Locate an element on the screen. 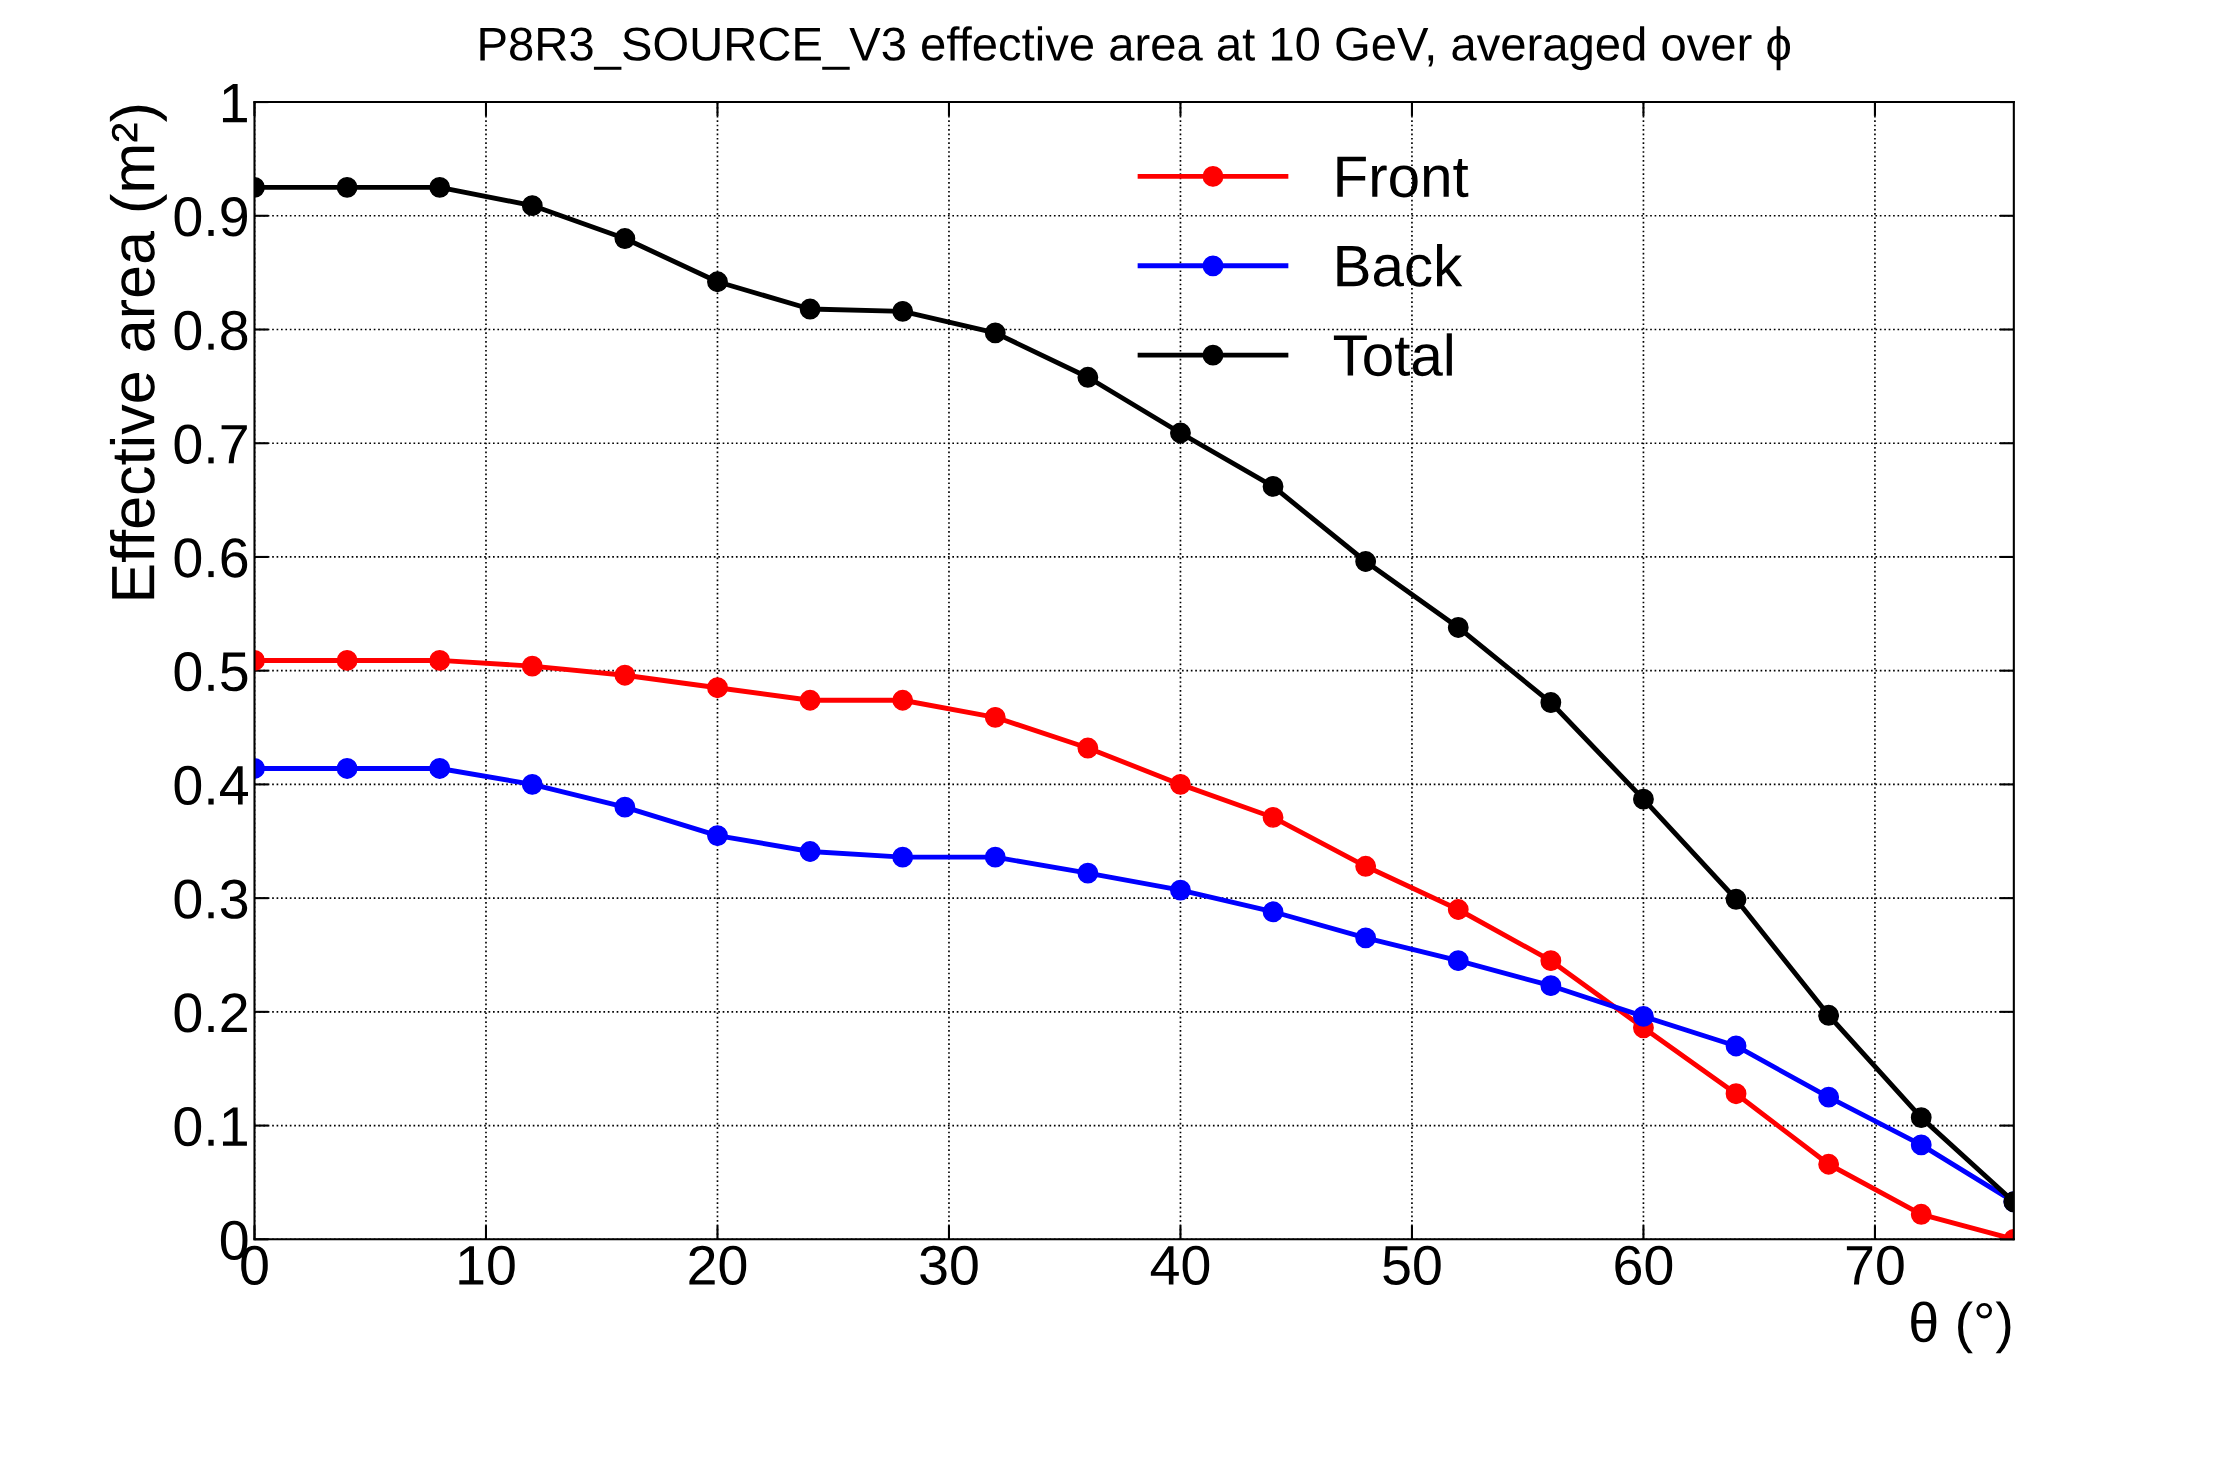 Image resolution: width=2213 pixels, height=1458 pixels. legend-label: Total is located at coordinates (1392, 355).